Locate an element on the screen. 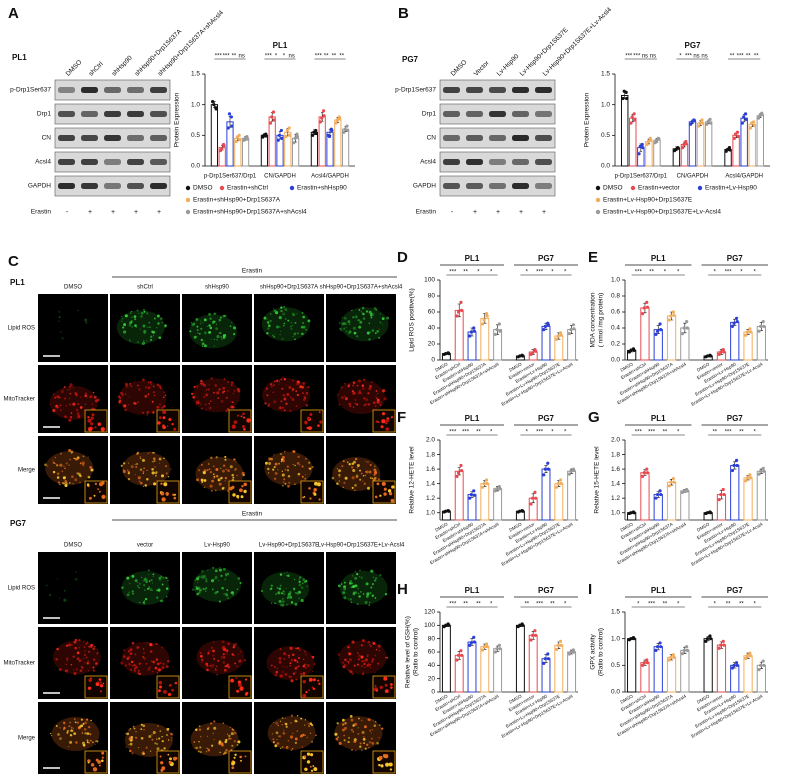 The image size is (786, 779). column-label: Lv-Hsp90+Drp1S637E is located at coordinates (289, 546).